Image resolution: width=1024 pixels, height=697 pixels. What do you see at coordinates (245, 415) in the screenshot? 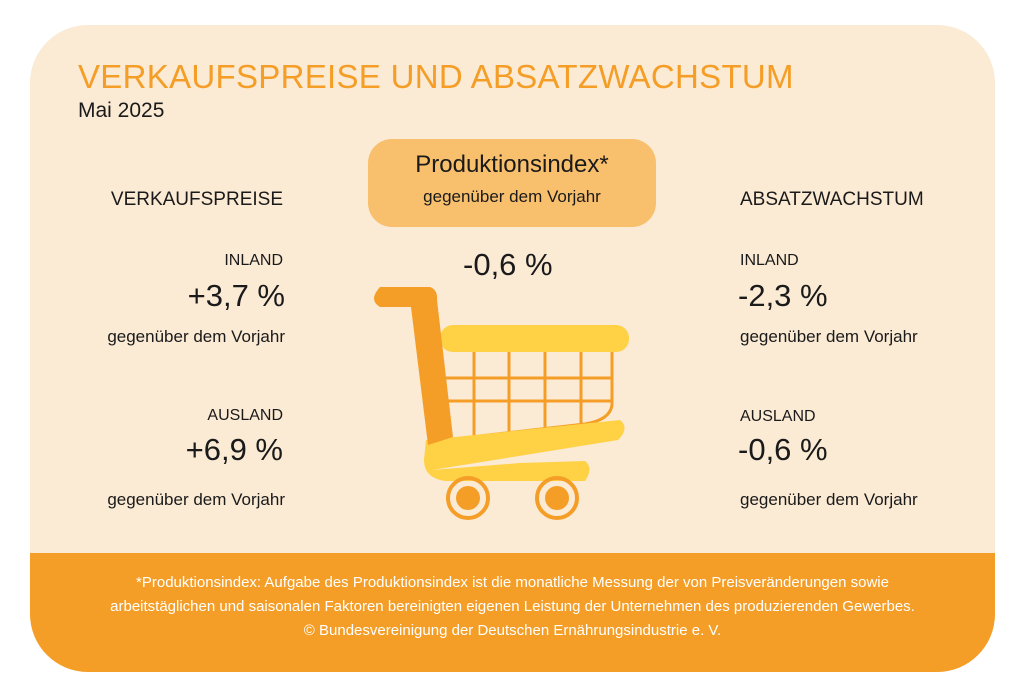
I see `left-ausland-label: AUSLAND` at bounding box center [245, 415].